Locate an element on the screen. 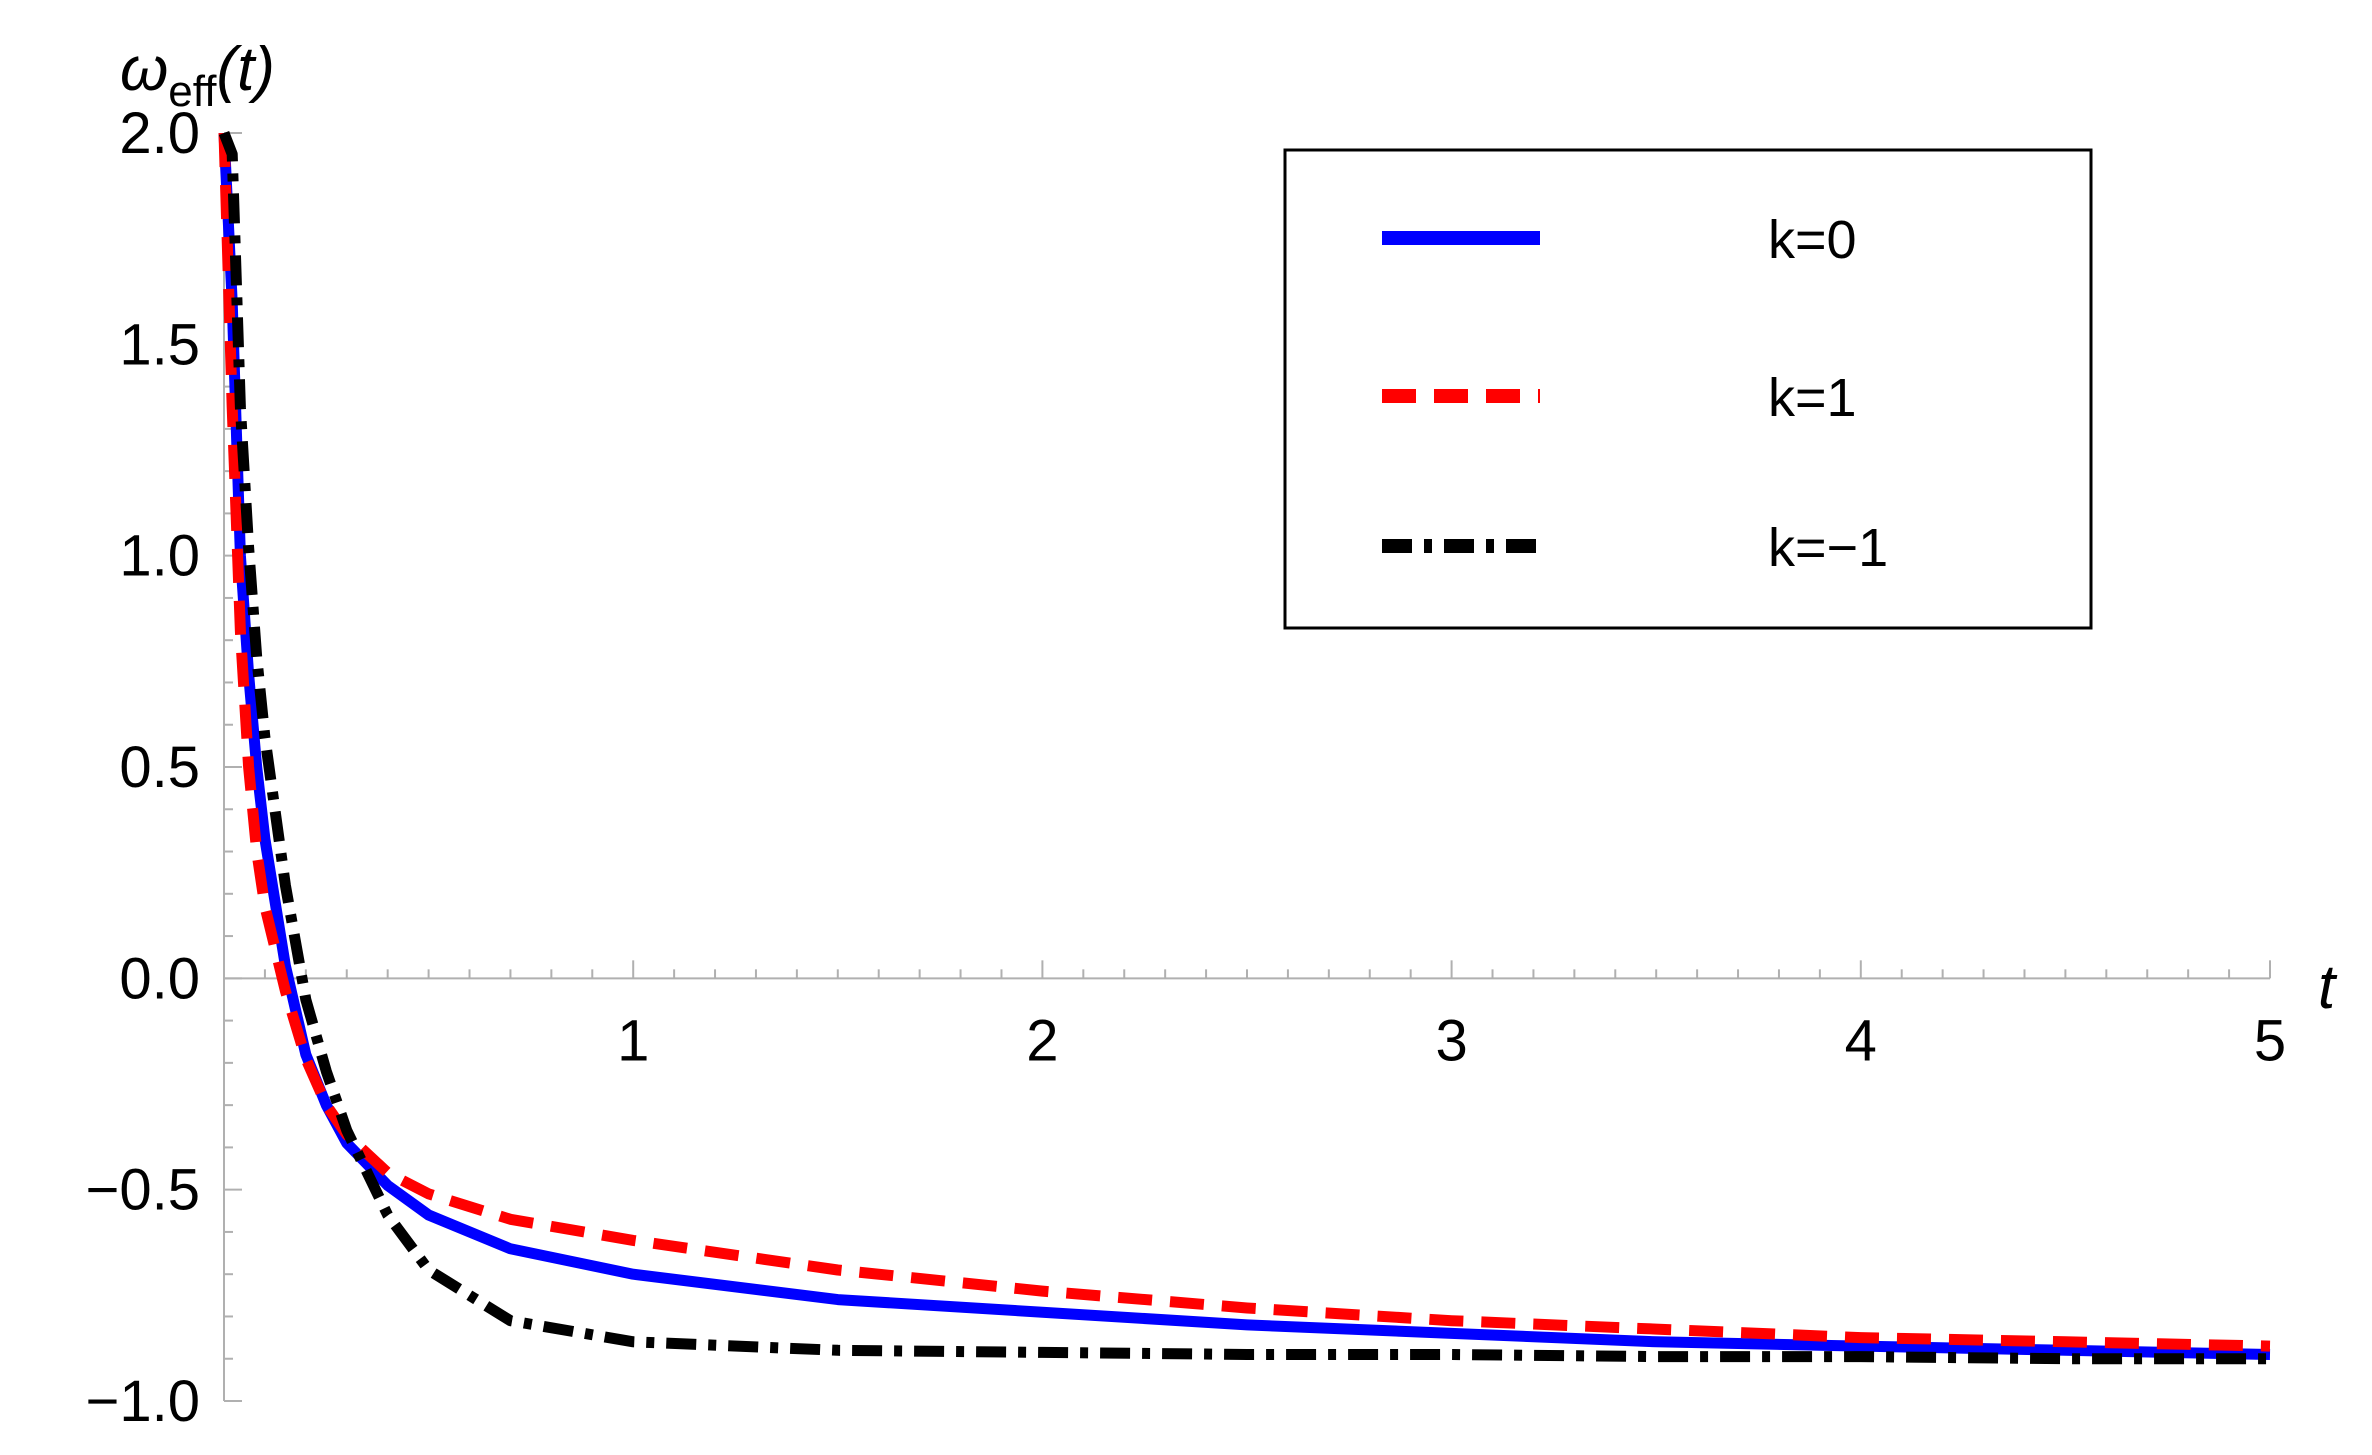  x-tick-label: 1 is located at coordinates (633, 1040).